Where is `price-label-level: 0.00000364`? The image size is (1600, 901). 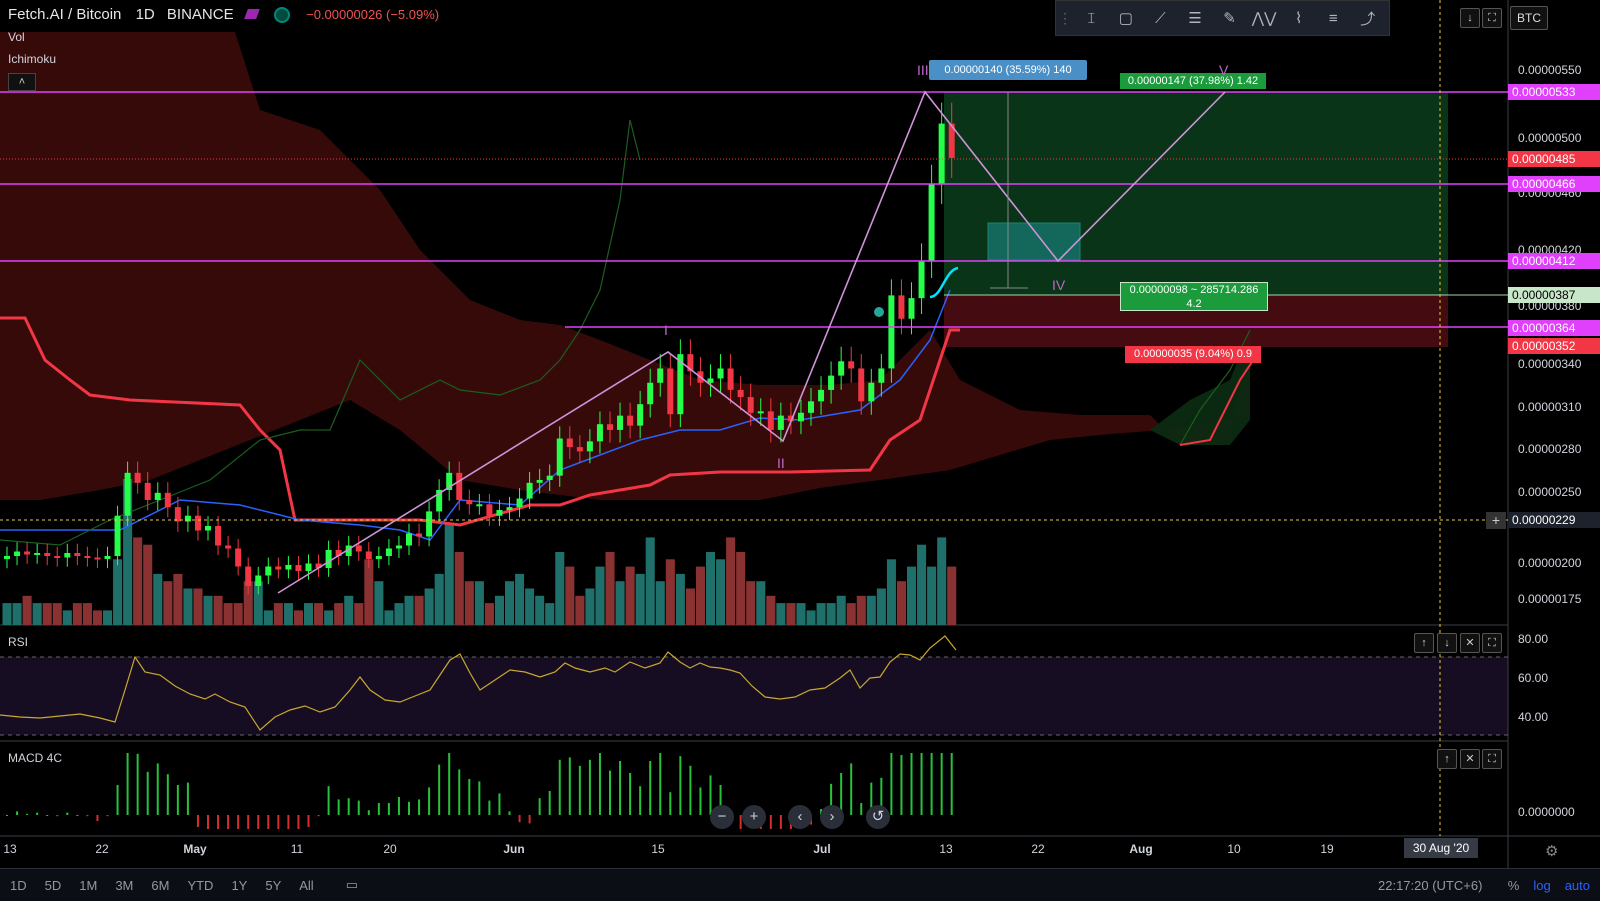 price-label-level: 0.00000364 is located at coordinates (1554, 328).